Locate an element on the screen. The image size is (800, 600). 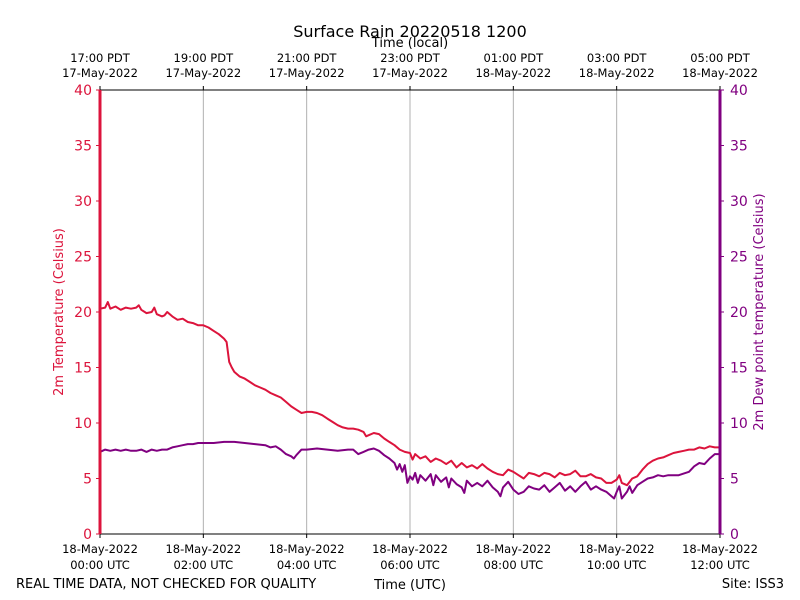
y-tick-label-left: 35 is located at coordinates (83, 147).